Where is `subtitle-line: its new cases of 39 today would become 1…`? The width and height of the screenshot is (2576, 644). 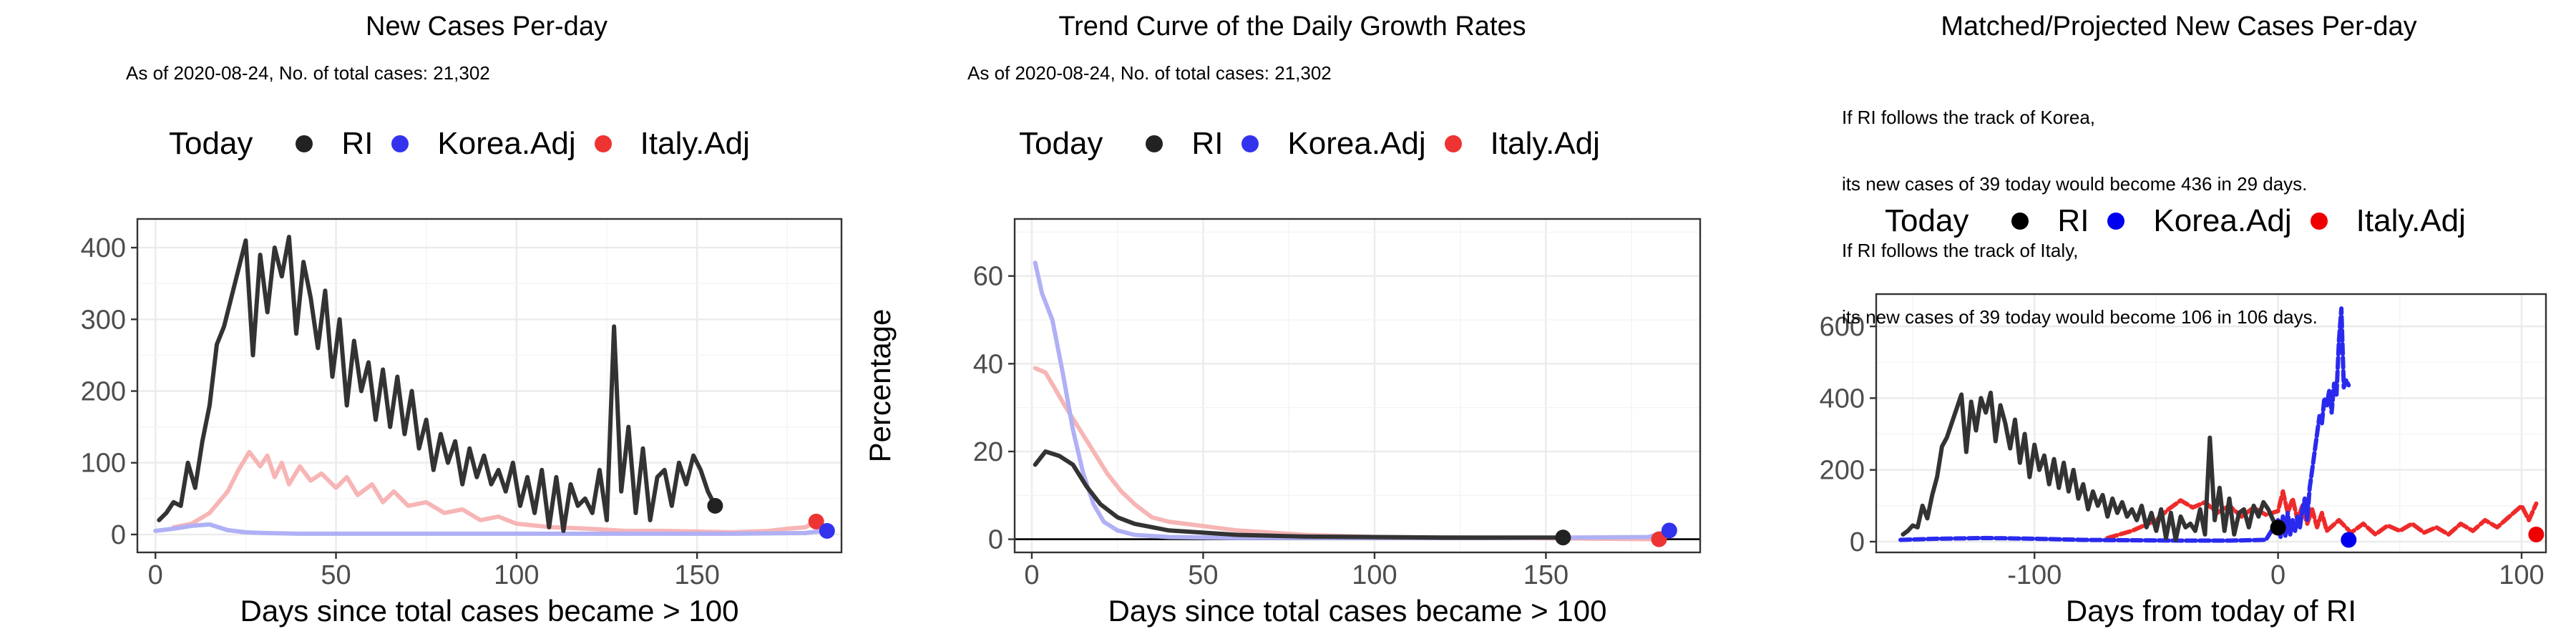
subtitle-line: its new cases of 39 today would become 1… is located at coordinates (2080, 317).